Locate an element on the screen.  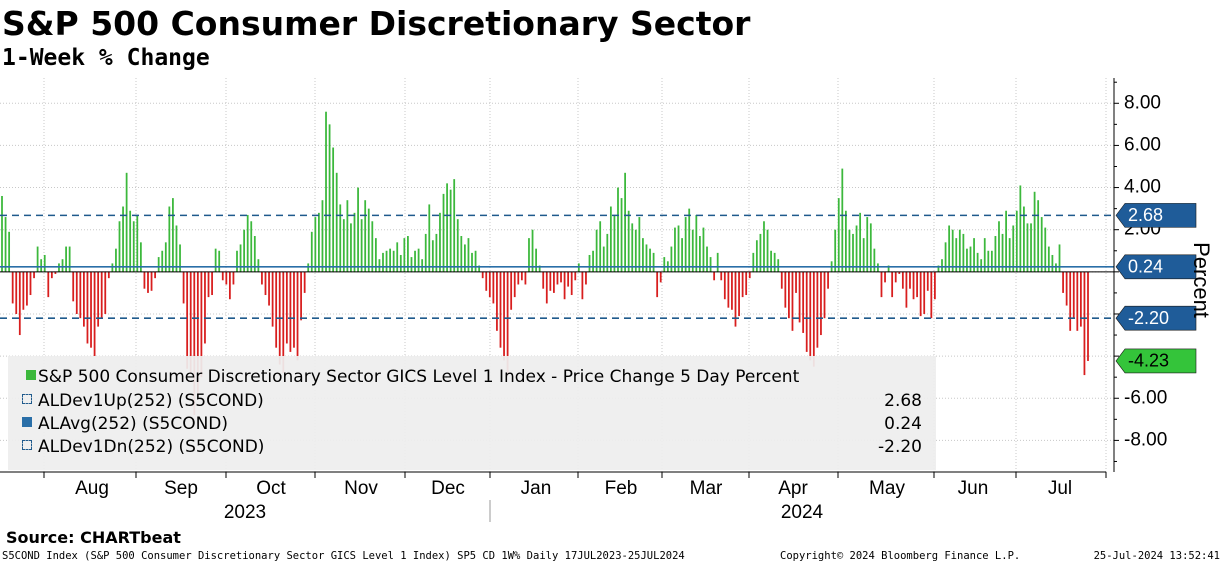
legend-row-dev-up: ALDev1Up(252) (S5COND) 2.68 is located at coordinates (472, 401).